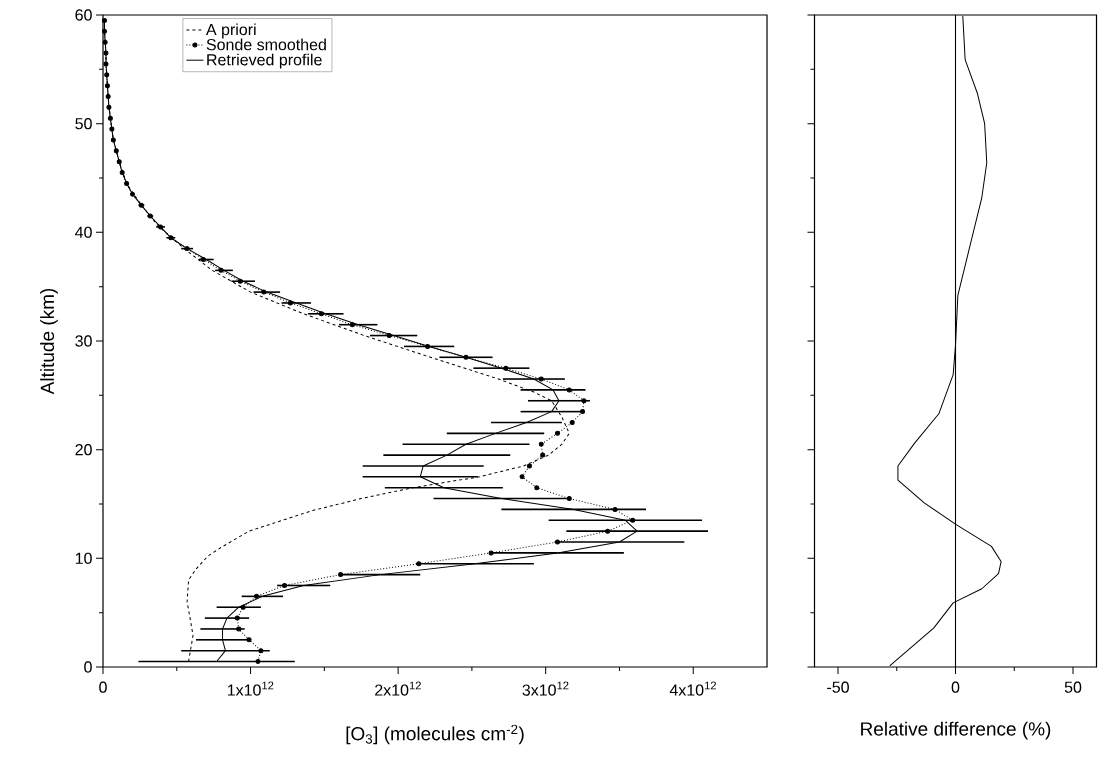  What do you see at coordinates (956, 730) in the screenshot?
I see `x-axis-title: Relative difference (%)` at bounding box center [956, 730].